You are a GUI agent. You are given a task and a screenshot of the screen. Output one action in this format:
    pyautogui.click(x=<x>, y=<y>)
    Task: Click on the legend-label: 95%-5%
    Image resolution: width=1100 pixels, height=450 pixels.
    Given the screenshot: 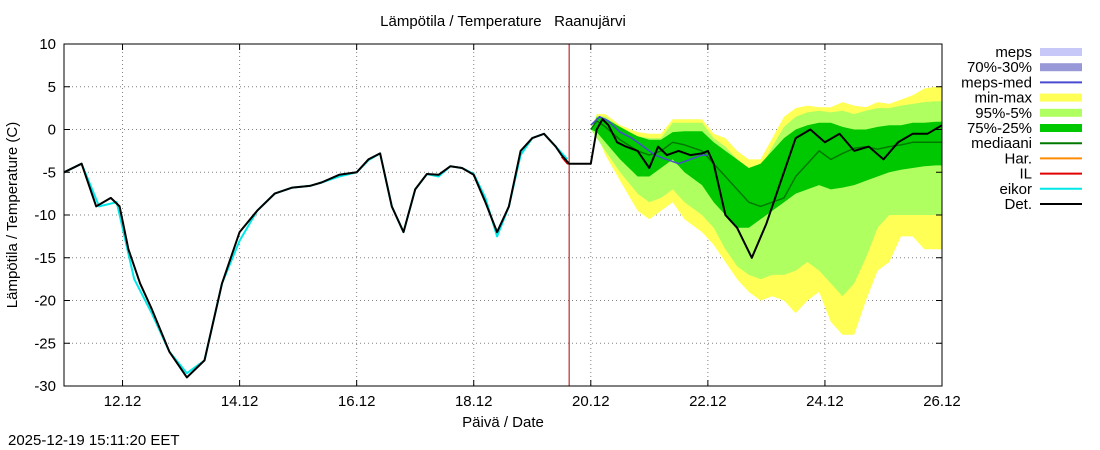 What is the action you would take?
    pyautogui.click(x=1003, y=113)
    